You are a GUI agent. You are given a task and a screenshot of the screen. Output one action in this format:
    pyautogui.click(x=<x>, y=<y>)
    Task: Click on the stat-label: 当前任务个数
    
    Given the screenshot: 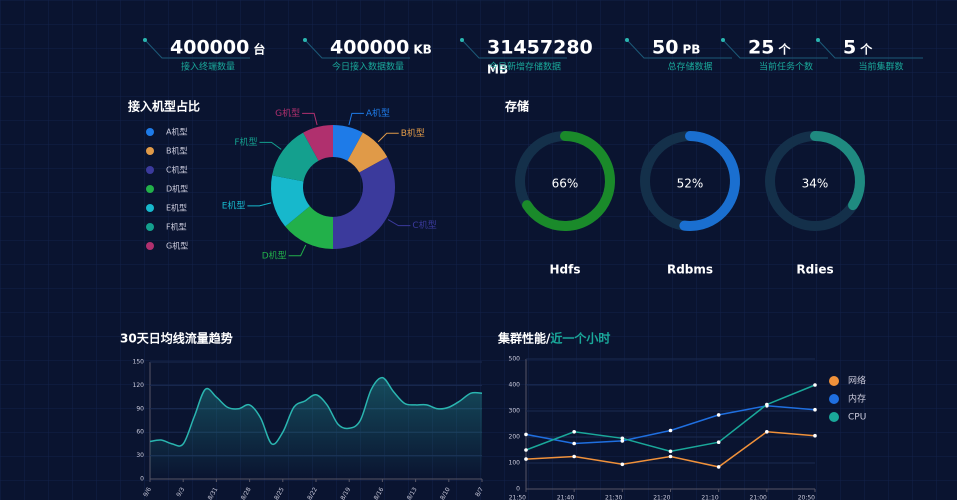 What is the action you would take?
    pyautogui.click(x=786, y=67)
    